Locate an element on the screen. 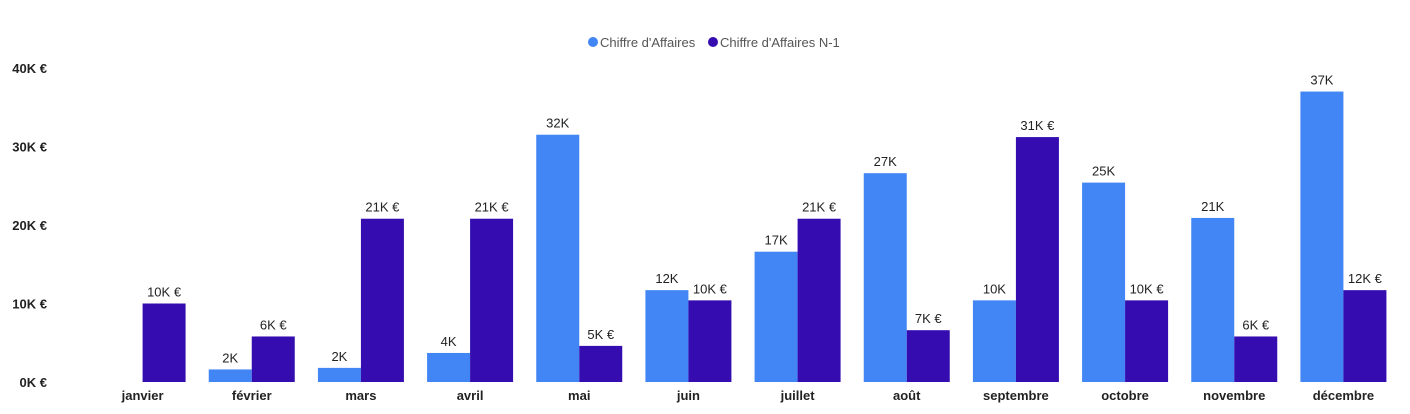 The height and width of the screenshot is (414, 1410). x-tick-label: juin is located at coordinates (688, 395).